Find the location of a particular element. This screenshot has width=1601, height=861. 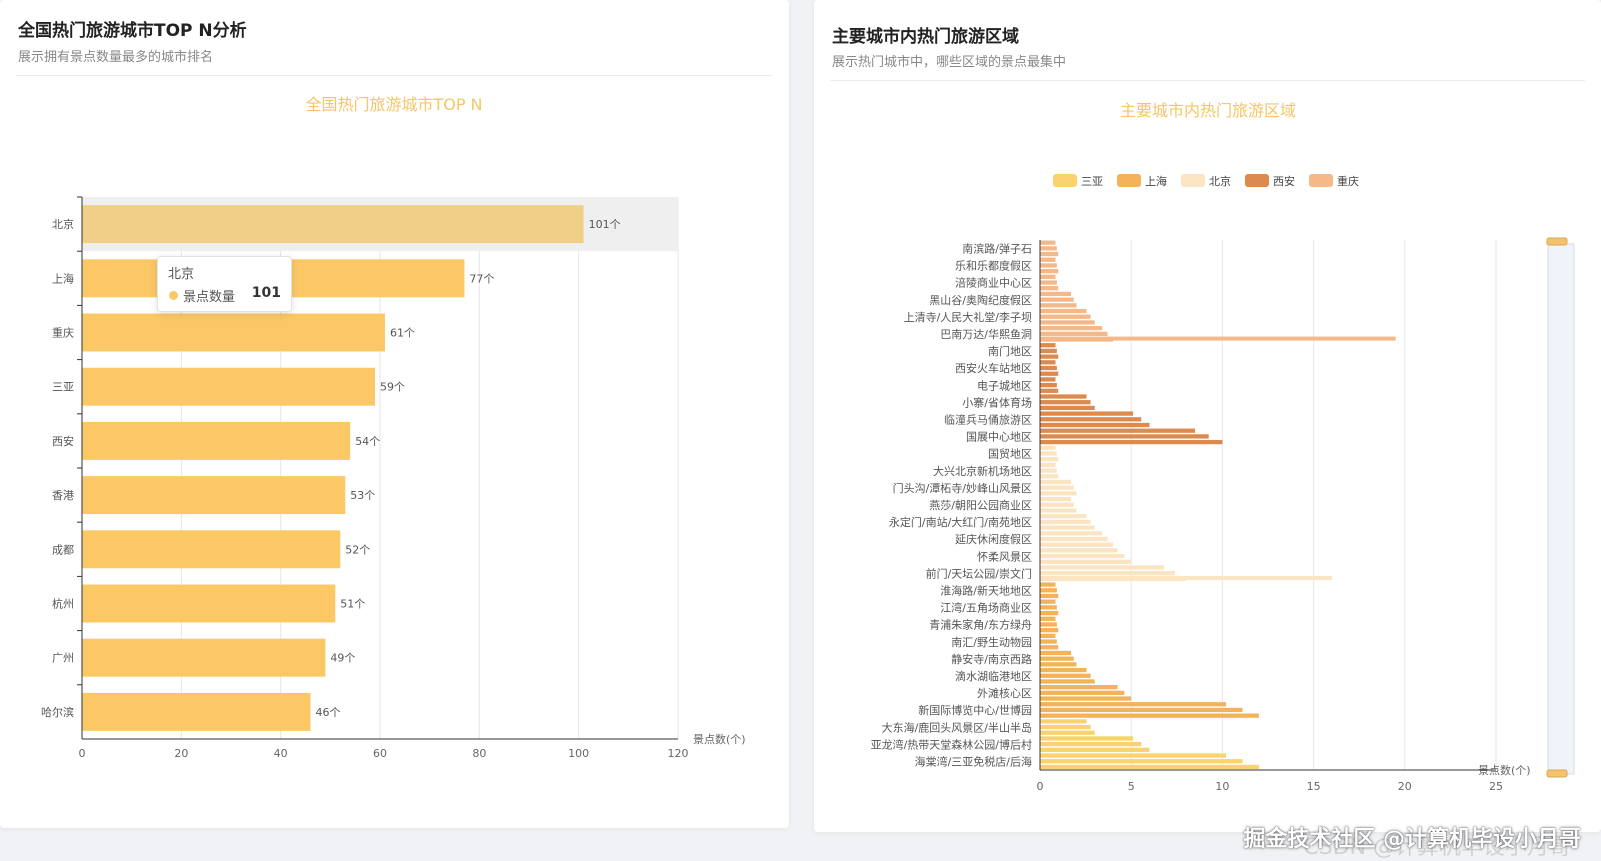

y-tick-label: 黑山谷/奥陶纪度假区 is located at coordinates (980, 300).